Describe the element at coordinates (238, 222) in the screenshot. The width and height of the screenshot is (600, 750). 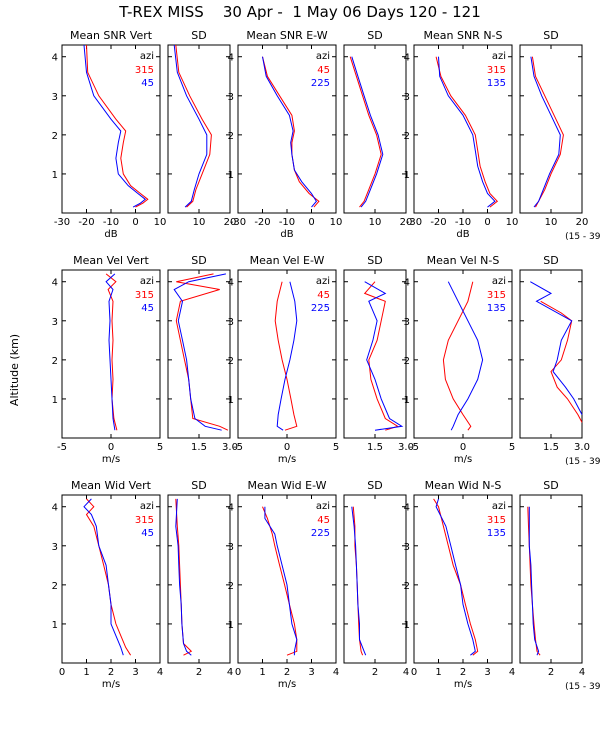
I see `snr-1-mean-xtick-label: -30` at that location.